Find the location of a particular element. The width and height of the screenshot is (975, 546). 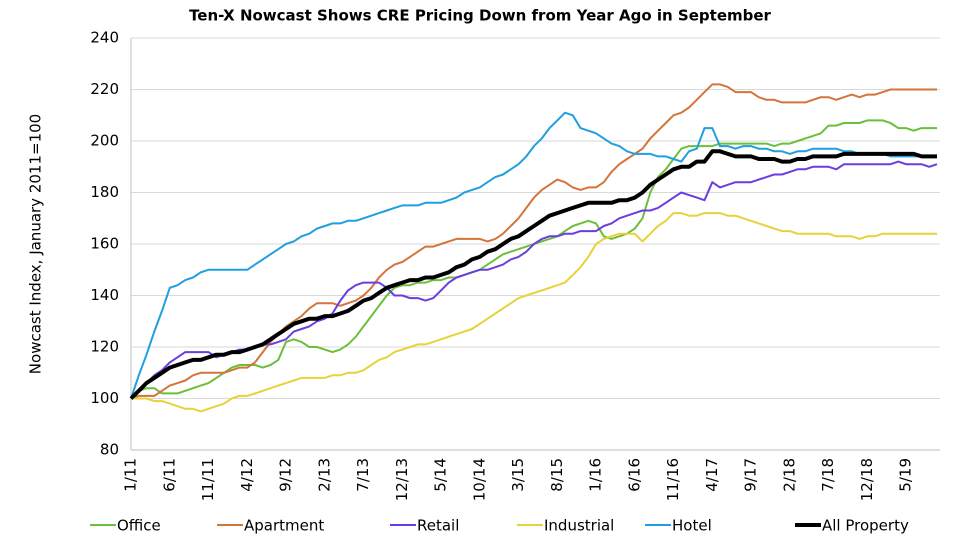

y-tick-label: 180 is located at coordinates (104, 192).